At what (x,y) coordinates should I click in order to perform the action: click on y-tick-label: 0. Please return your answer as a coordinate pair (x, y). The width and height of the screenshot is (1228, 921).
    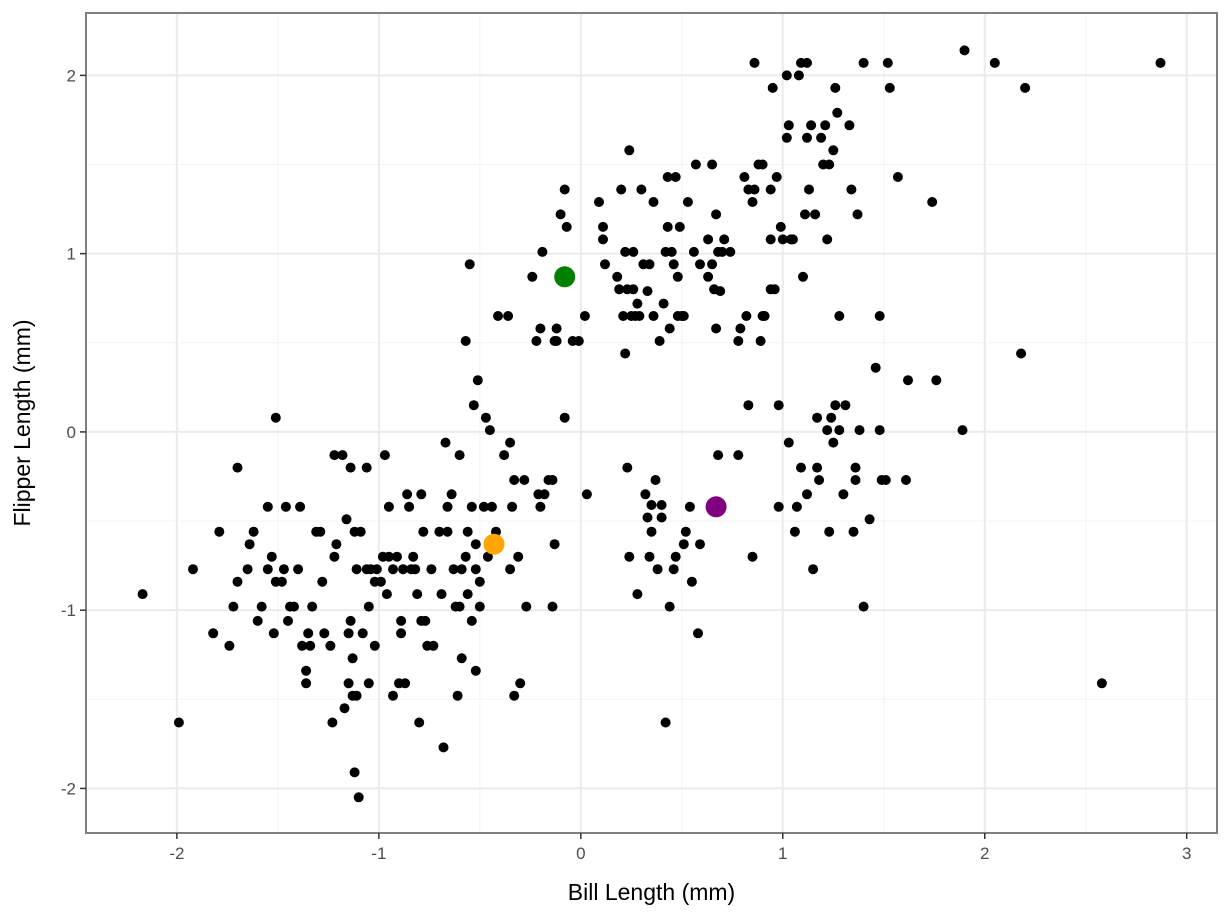
    Looking at the image, I should click on (71, 432).